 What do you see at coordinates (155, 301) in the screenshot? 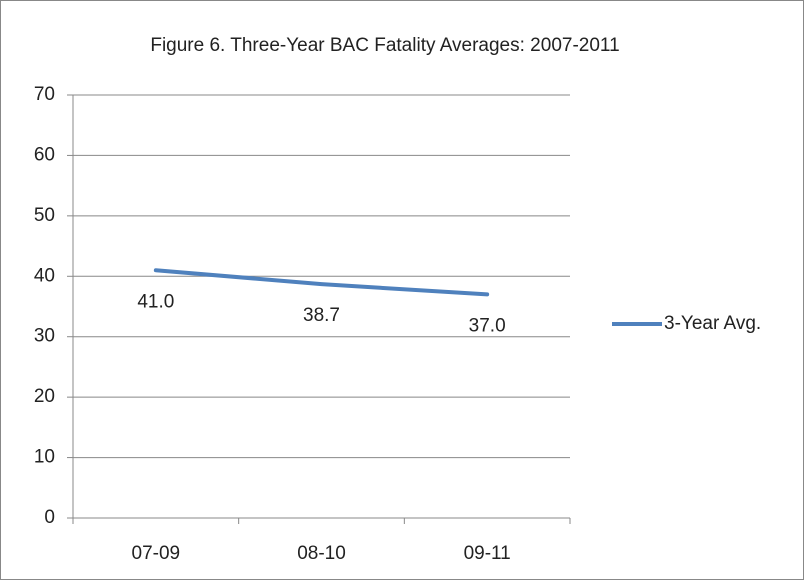
I see `data-label: 41.0` at bounding box center [155, 301].